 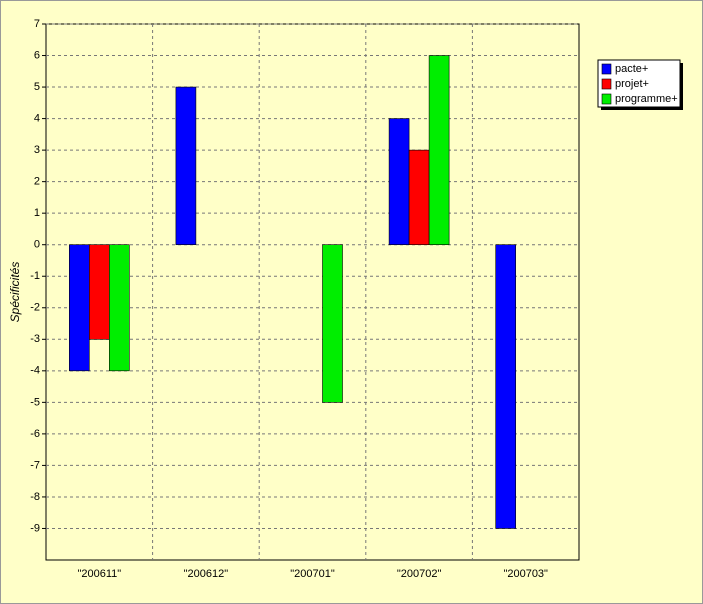 What do you see at coordinates (35, 308) in the screenshot?
I see `y-tick-label: -2` at bounding box center [35, 308].